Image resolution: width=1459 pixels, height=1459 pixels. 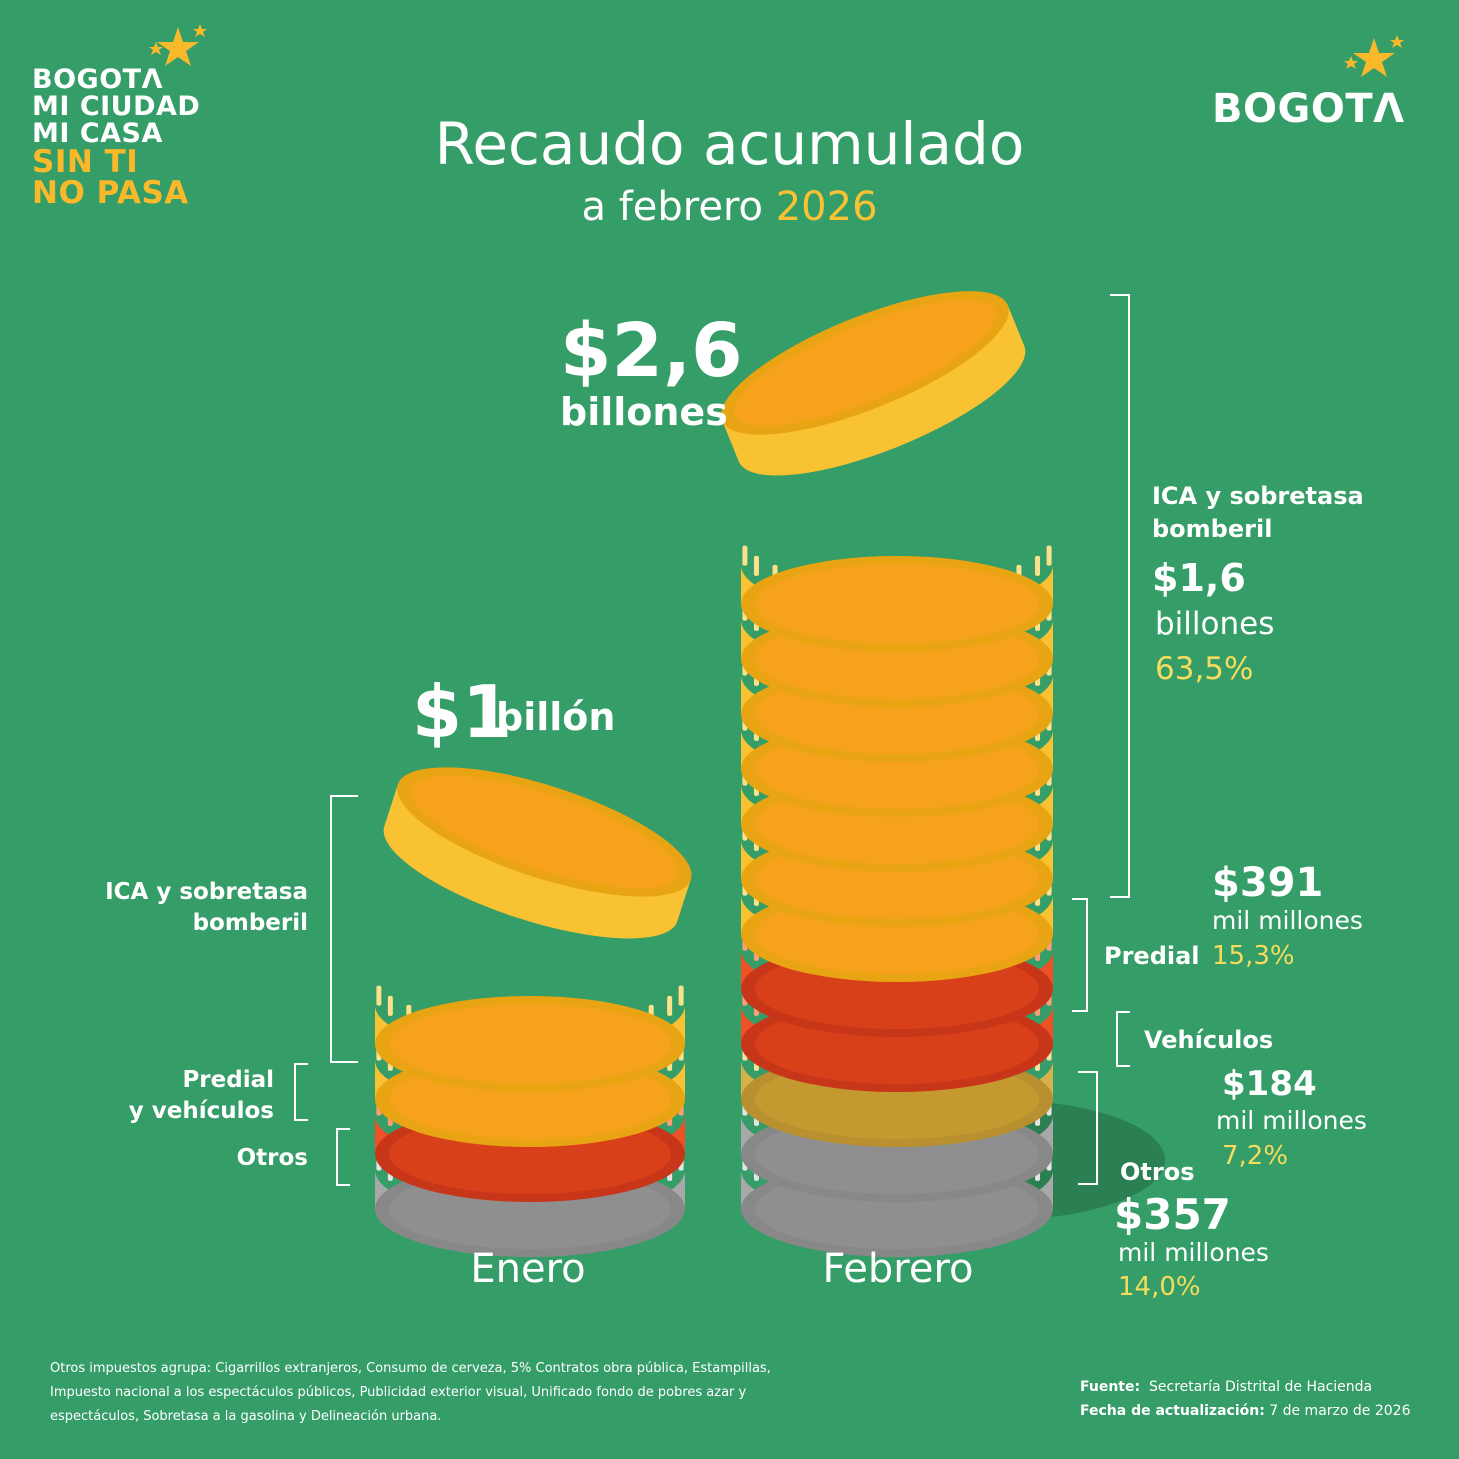 I want to click on febrero-vehiculos-amount: $184, so click(x=1269, y=1084).